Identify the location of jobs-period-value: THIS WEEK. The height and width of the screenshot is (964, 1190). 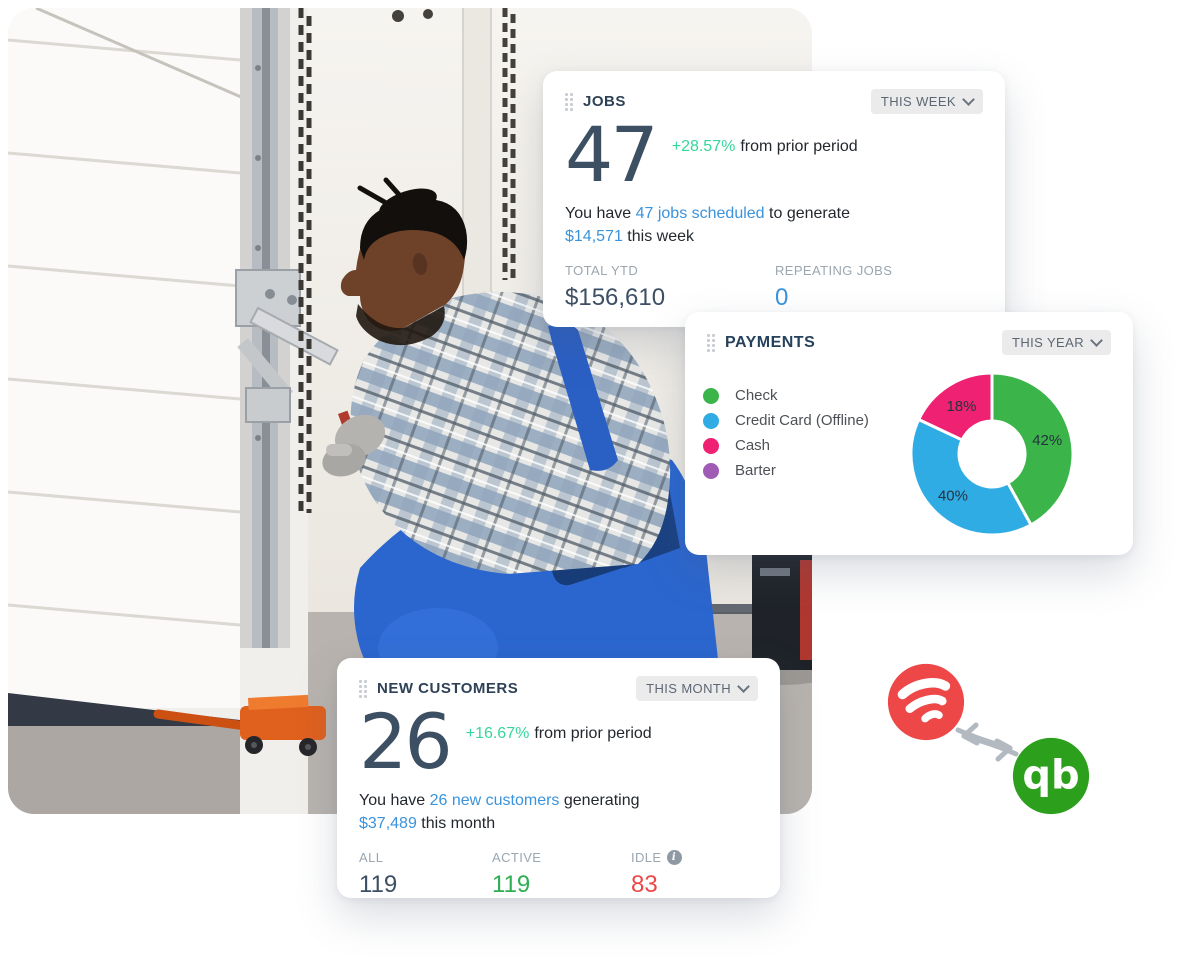
(918, 101).